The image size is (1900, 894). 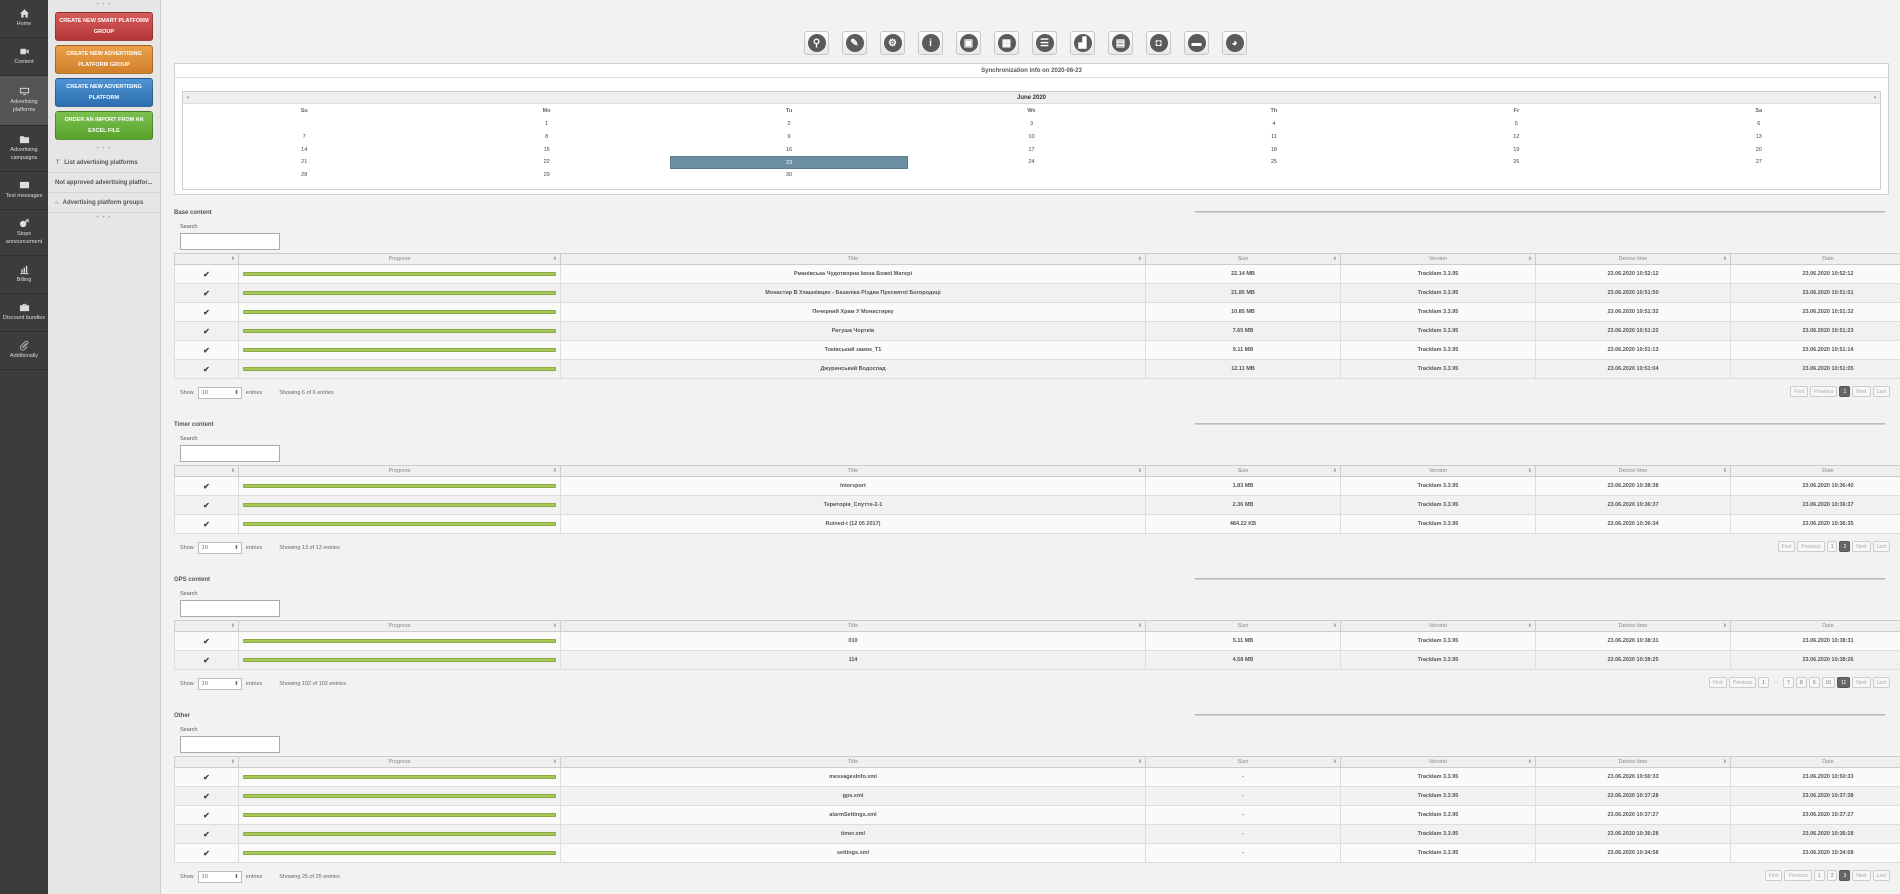 What do you see at coordinates (1082, 43) in the screenshot?
I see `toolbar-bar-chart-button: ▟` at bounding box center [1082, 43].